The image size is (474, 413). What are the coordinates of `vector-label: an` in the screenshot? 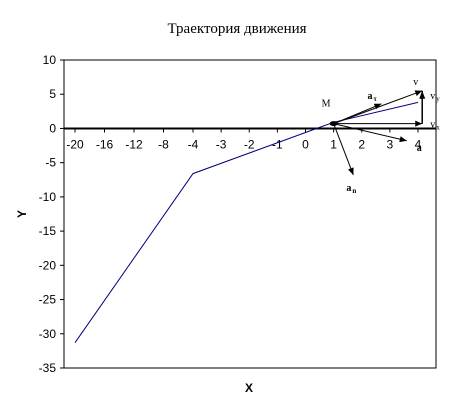 It's located at (351, 189).